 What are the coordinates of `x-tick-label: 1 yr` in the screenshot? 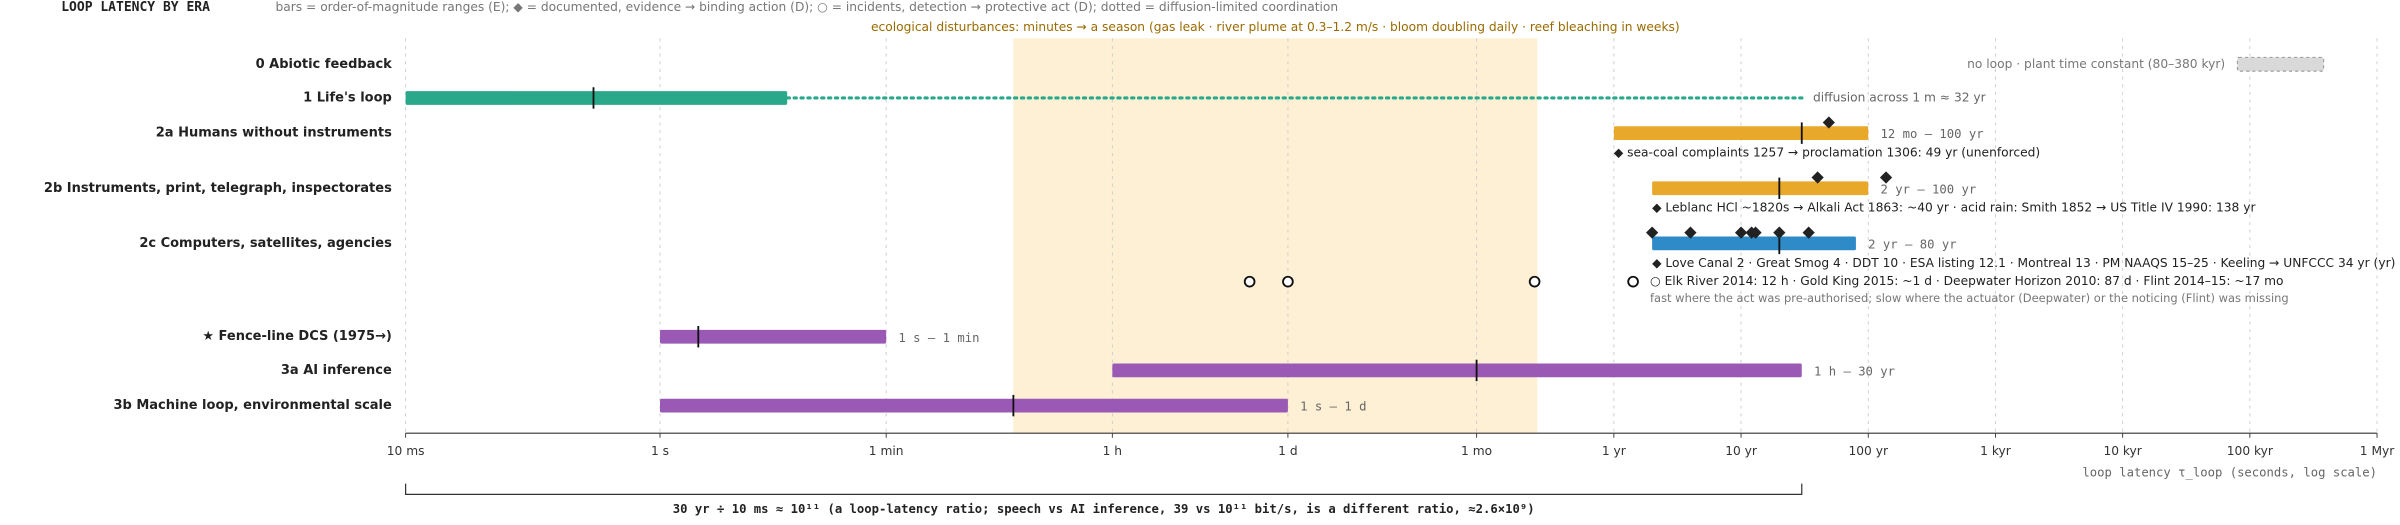 It's located at (1614, 451).